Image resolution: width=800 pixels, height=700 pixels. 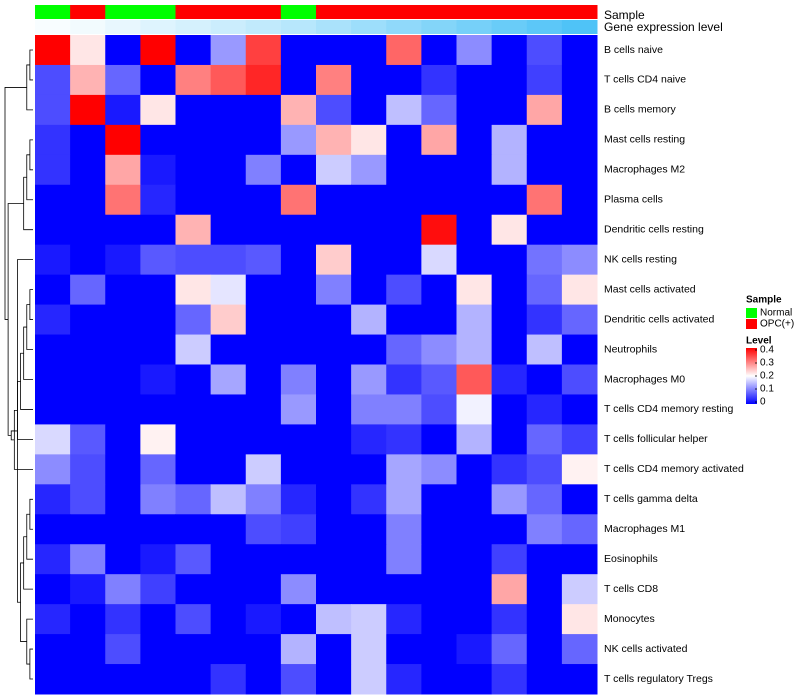 What do you see at coordinates (633, 50) in the screenshot?
I see `row-label: B cells naive` at bounding box center [633, 50].